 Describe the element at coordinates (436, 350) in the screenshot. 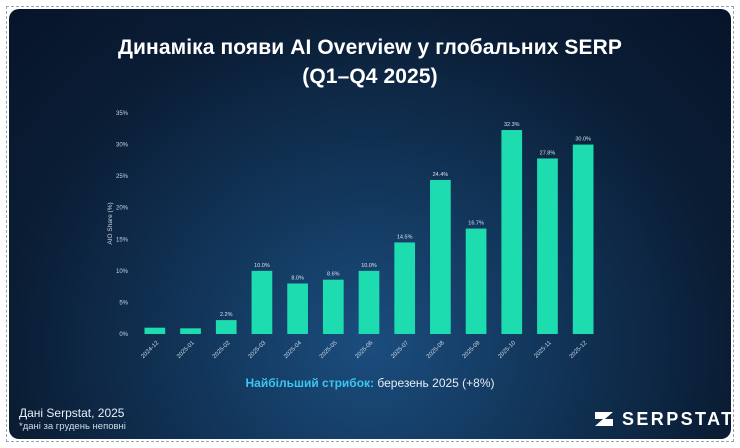

I see `x-tick-label: 2025-08` at that location.